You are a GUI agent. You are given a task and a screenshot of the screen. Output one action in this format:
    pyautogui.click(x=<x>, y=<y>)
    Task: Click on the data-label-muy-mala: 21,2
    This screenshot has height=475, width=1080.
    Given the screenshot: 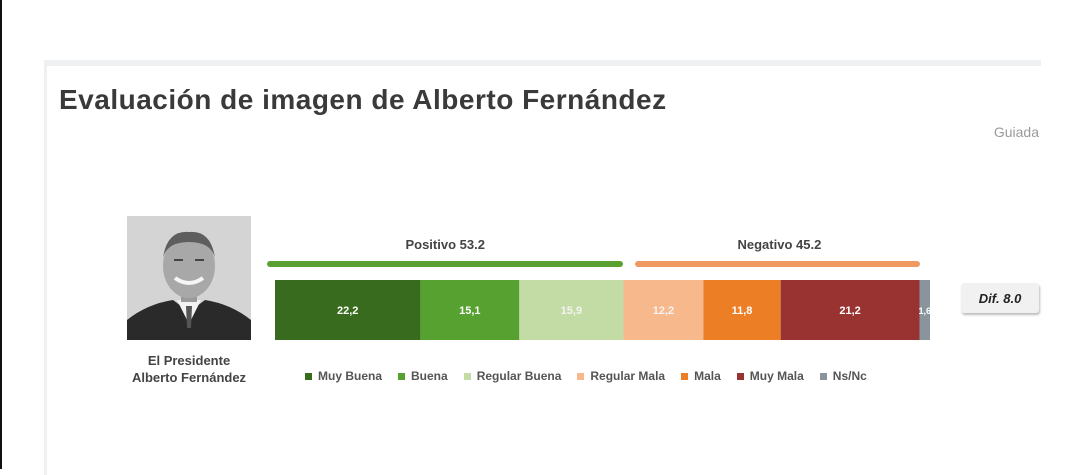 What is the action you would take?
    pyautogui.click(x=849, y=311)
    